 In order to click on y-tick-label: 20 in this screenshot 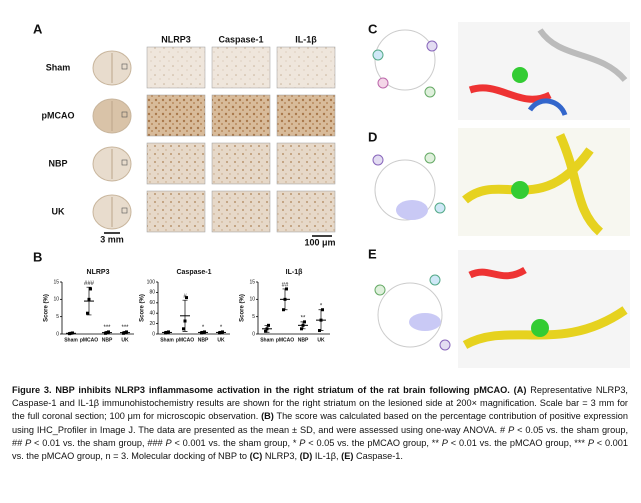, I will do `click(152, 324)`.